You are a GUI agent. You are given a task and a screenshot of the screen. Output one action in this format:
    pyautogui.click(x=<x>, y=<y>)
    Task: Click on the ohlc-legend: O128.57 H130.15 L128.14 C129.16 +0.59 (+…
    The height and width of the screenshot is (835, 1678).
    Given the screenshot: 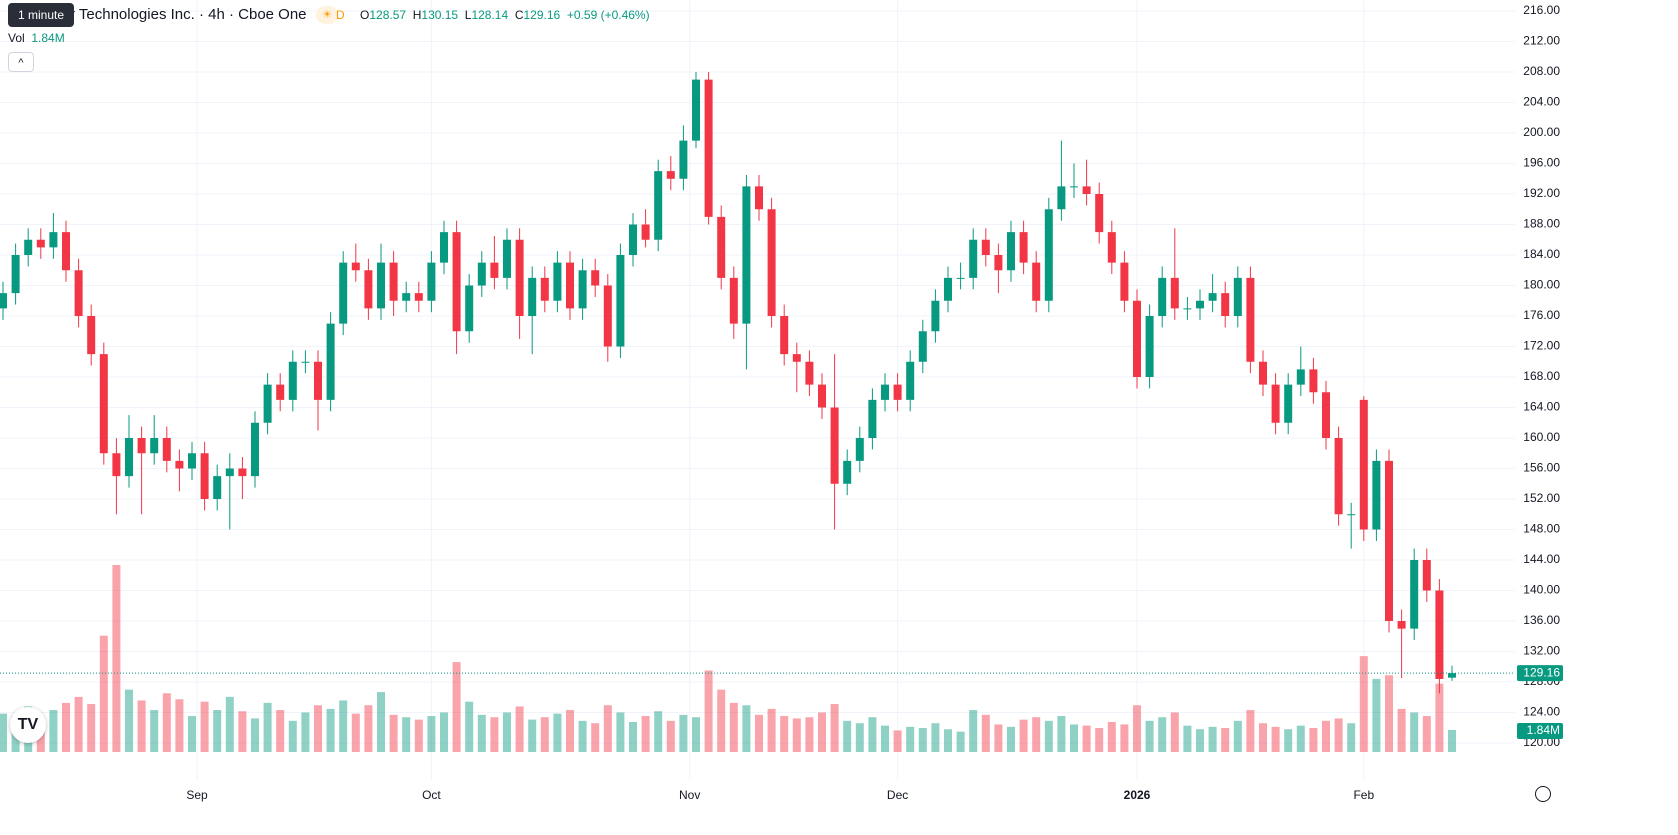 What is the action you would take?
    pyautogui.click(x=505, y=15)
    